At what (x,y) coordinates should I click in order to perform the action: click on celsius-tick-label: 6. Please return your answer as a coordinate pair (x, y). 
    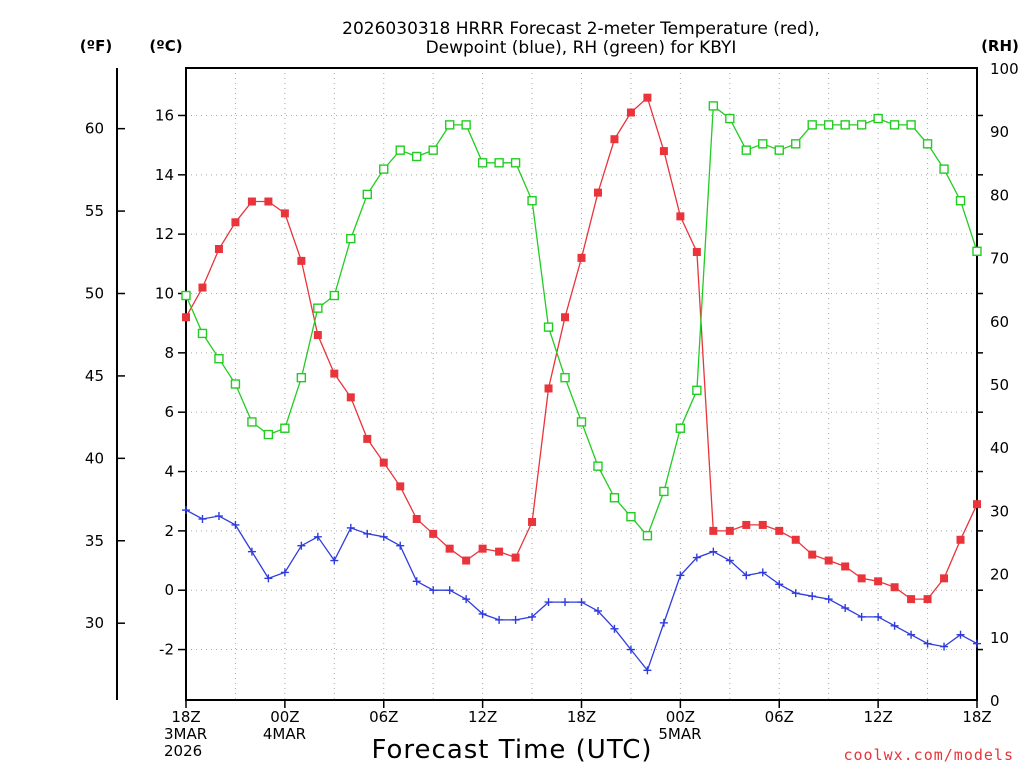
    Looking at the image, I should click on (169, 412).